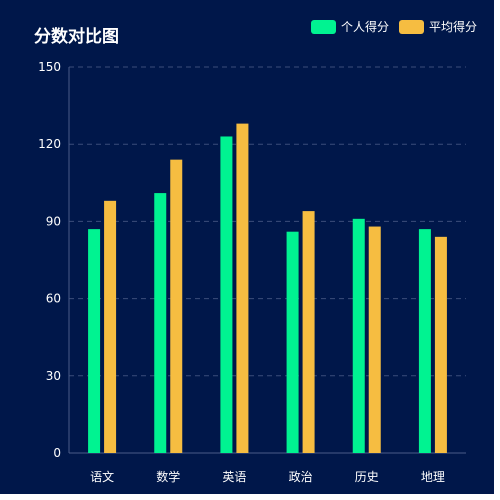  Describe the element at coordinates (301, 477) in the screenshot. I see `x-tick-label: 政治` at that location.